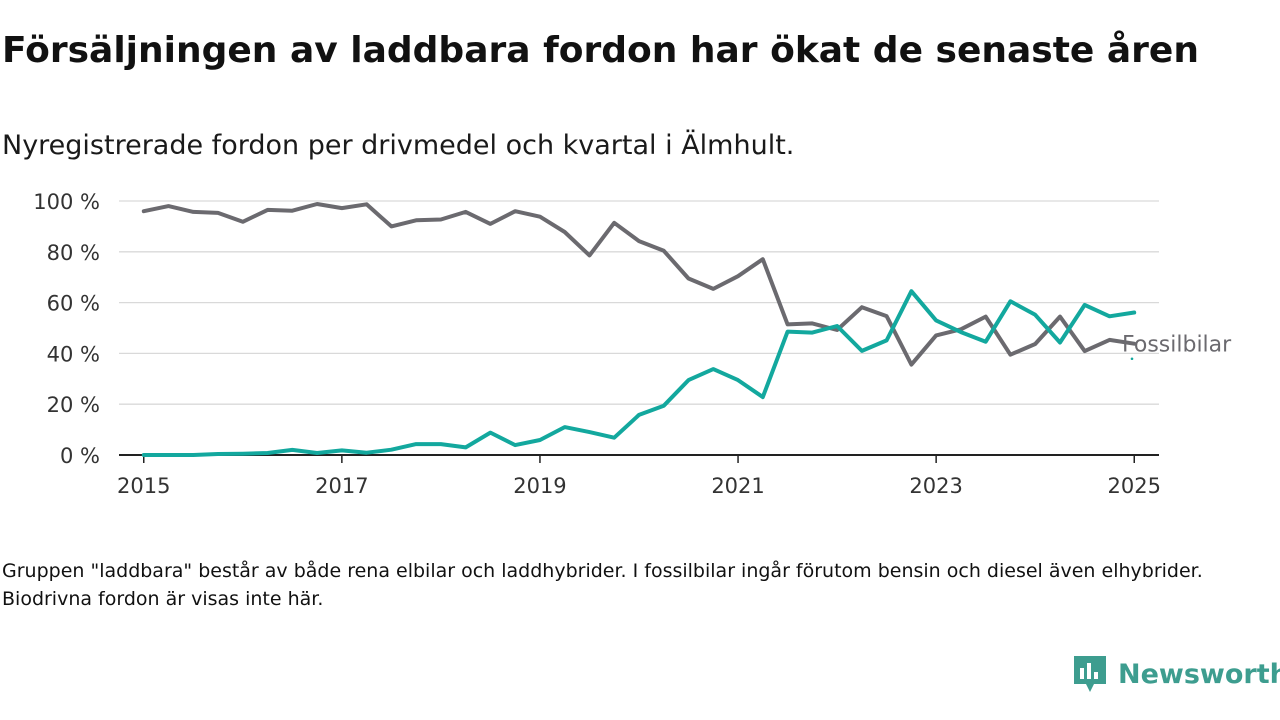 This screenshot has width=1280, height=720. Describe the element at coordinates (341, 486) in the screenshot. I see `x-tick-label: 2017` at that location.